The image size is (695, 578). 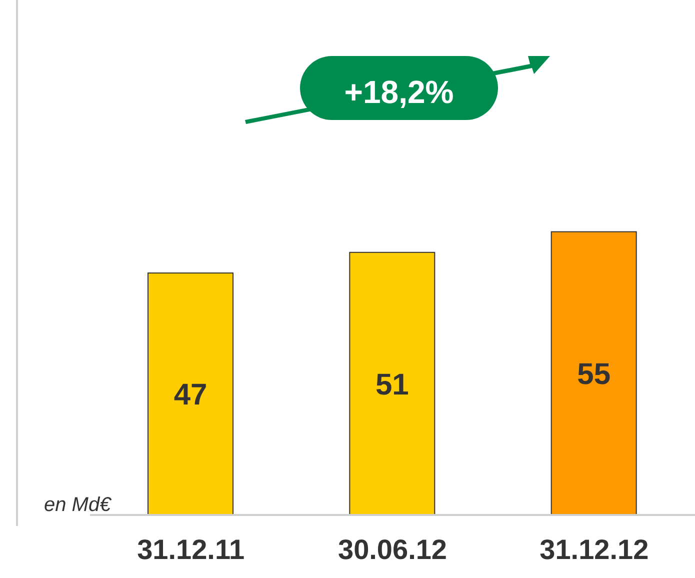 What do you see at coordinates (594, 375) in the screenshot?
I see `data-label: 55` at bounding box center [594, 375].